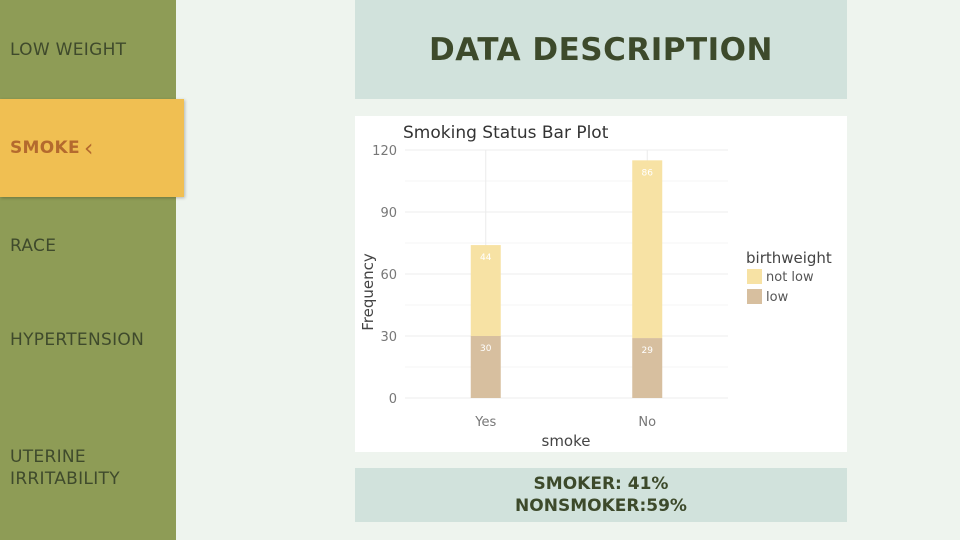 This screenshot has width=960, height=540. What do you see at coordinates (77, 340) in the screenshot?
I see `sidebar-item-label: HYPERTENSION` at bounding box center [77, 340].